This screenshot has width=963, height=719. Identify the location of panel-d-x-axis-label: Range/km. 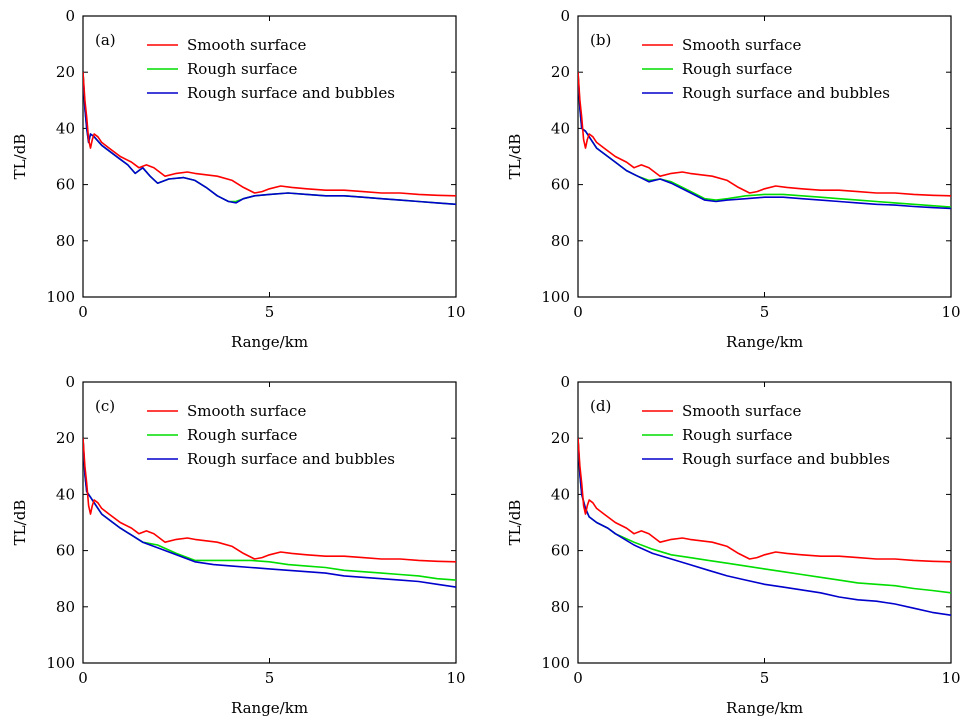
(764, 708).